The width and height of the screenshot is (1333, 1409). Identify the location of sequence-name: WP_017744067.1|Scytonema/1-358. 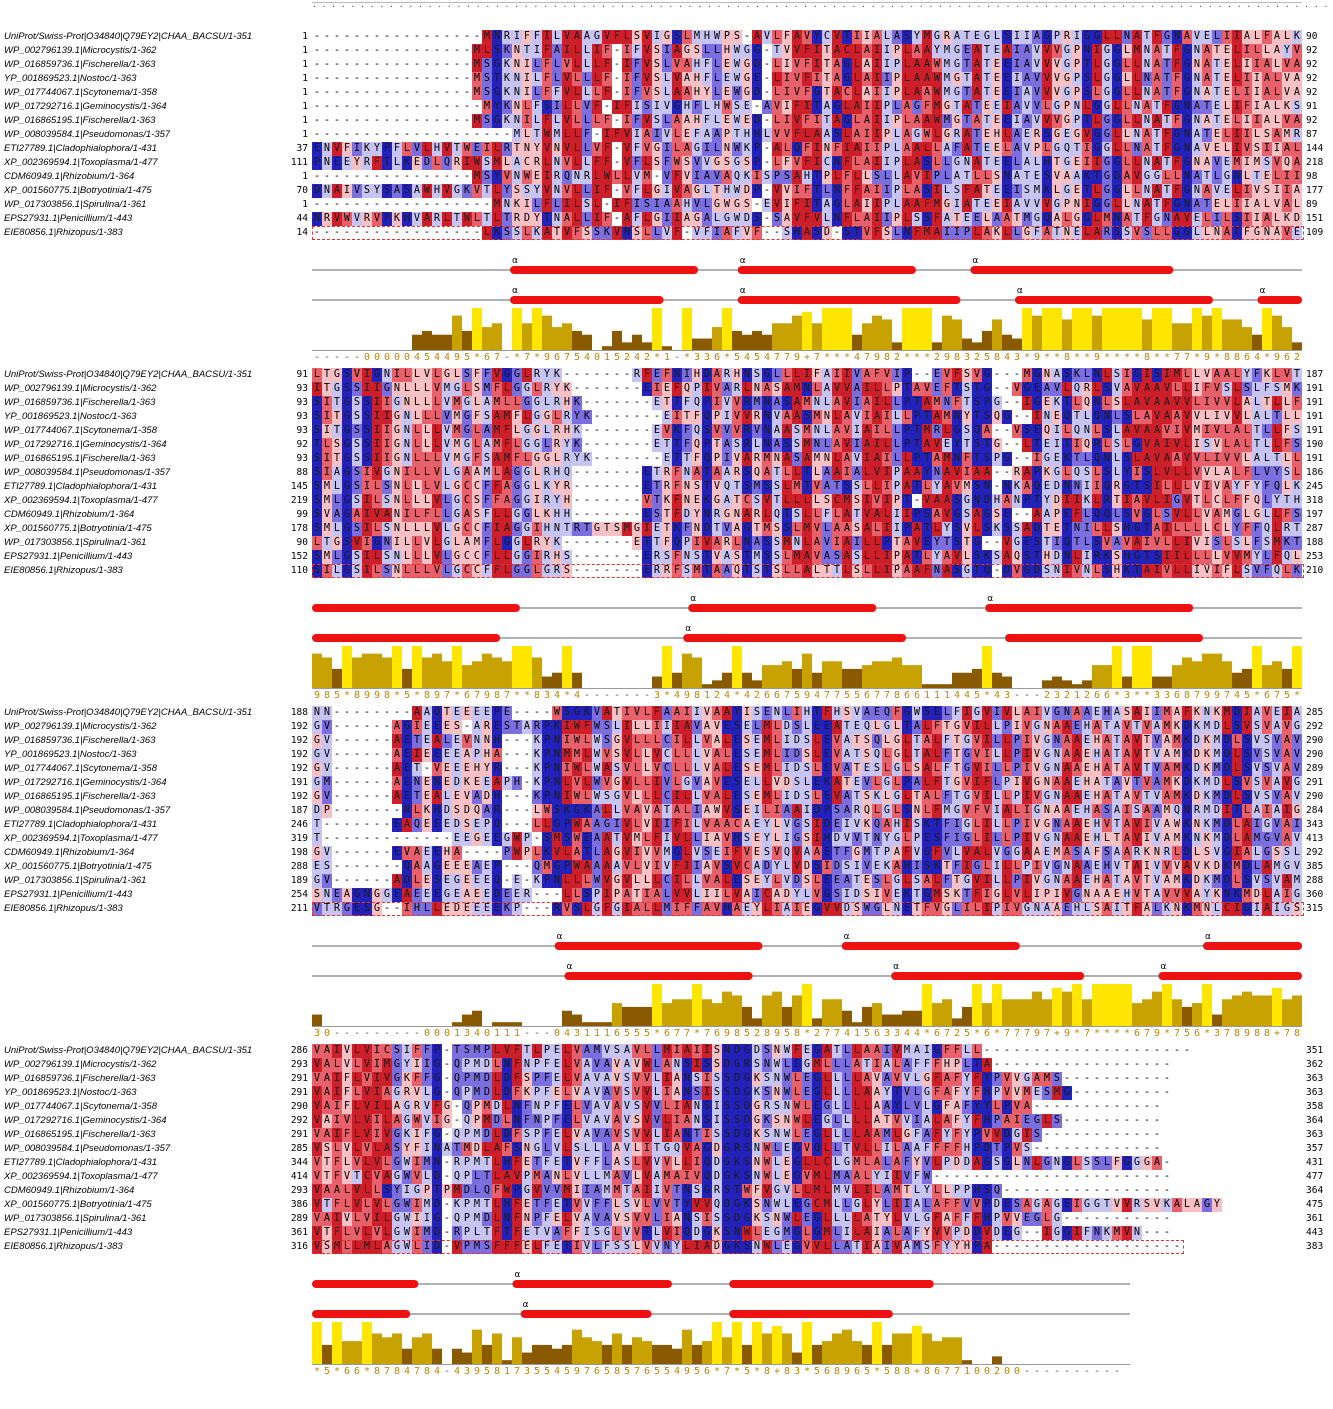
(80, 430).